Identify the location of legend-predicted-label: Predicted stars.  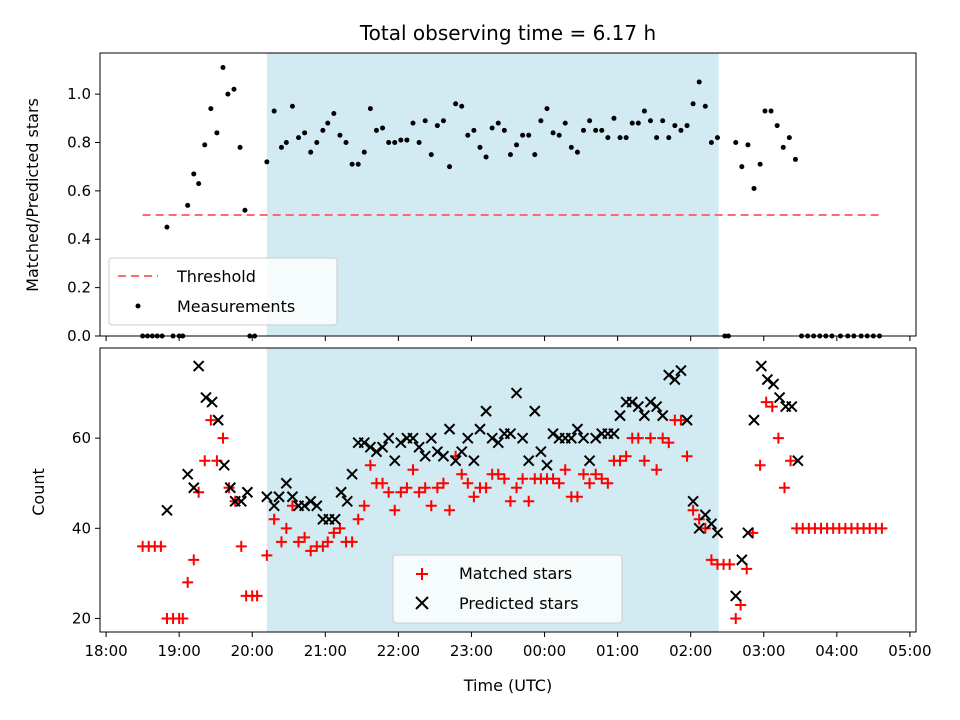
(519, 603).